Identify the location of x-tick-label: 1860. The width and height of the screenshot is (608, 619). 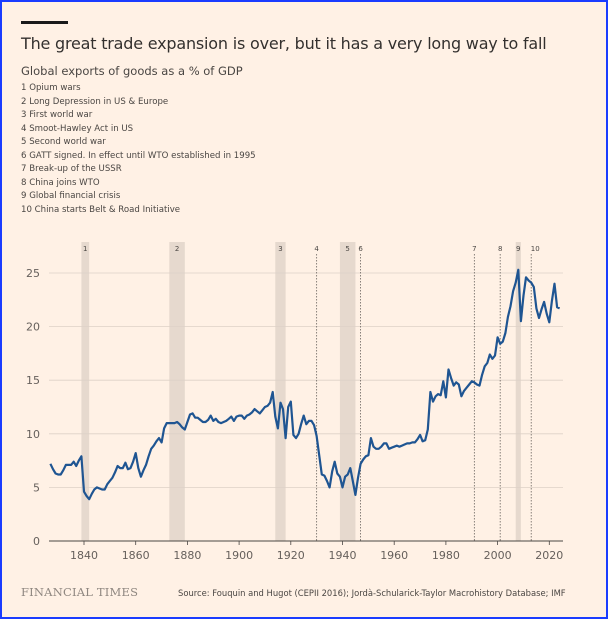
(136, 555).